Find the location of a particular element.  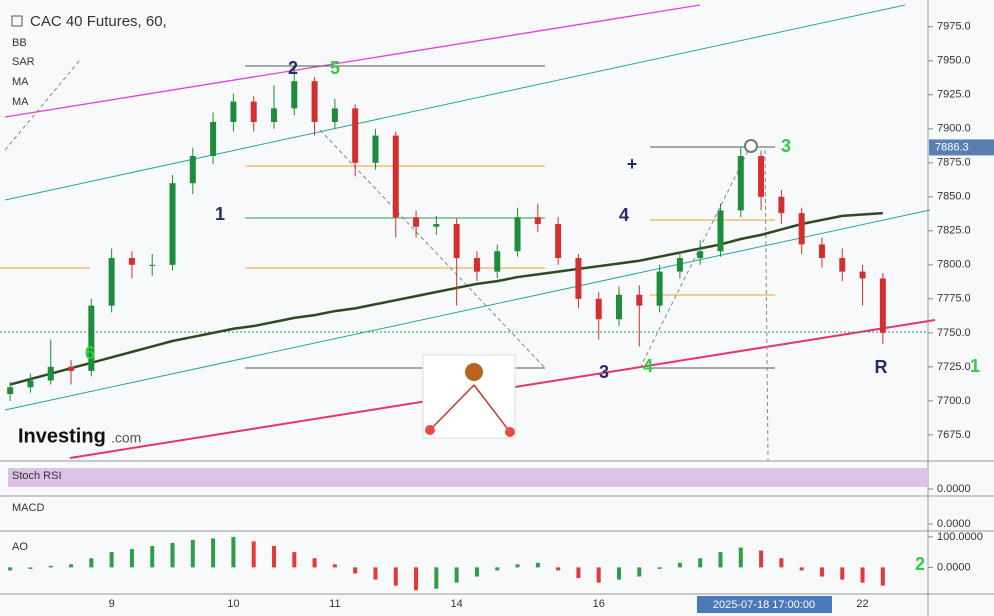

y-tick-label: 7825.0 is located at coordinates (954, 231).